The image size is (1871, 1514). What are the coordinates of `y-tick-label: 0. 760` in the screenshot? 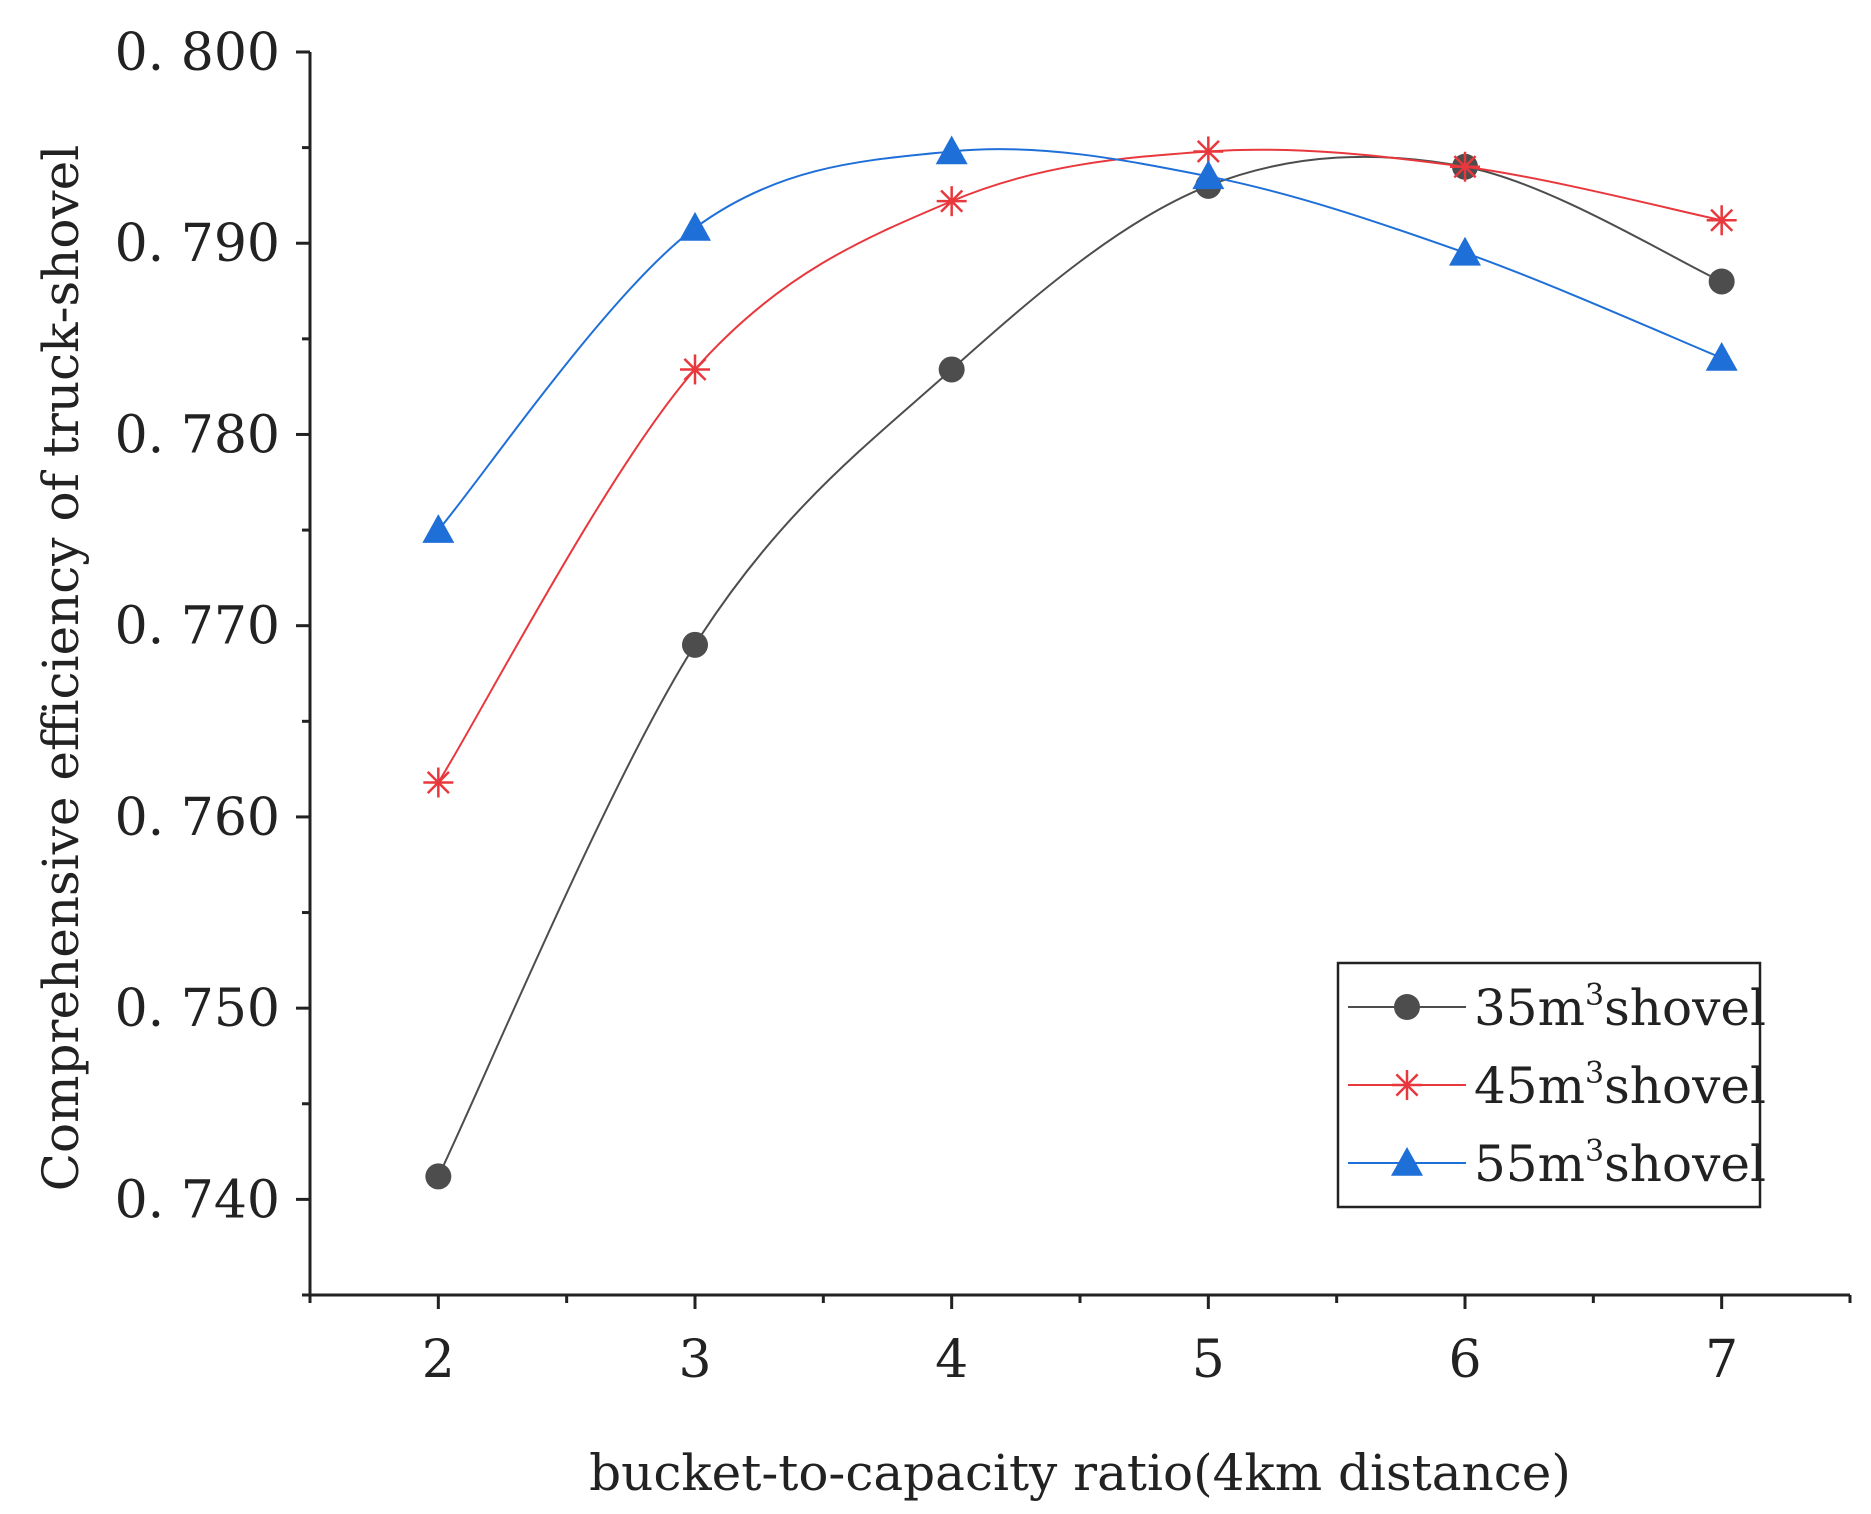 It's located at (197, 818).